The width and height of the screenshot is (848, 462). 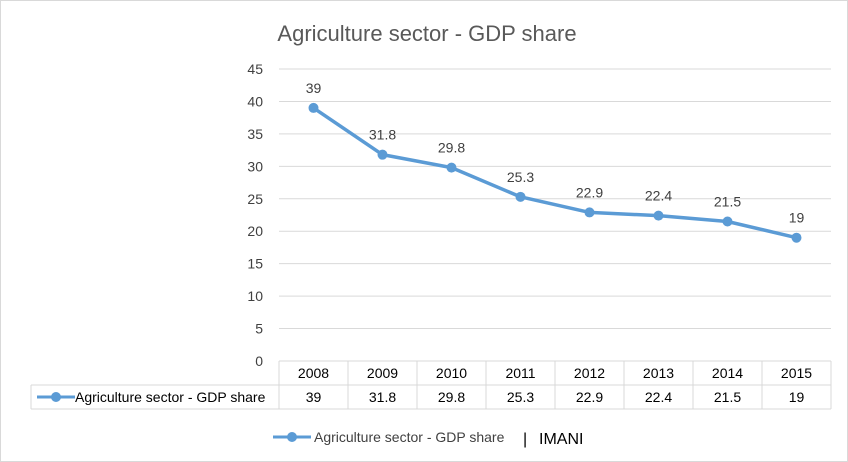 What do you see at coordinates (589, 373) in the screenshot?
I see `category-label: 2012` at bounding box center [589, 373].